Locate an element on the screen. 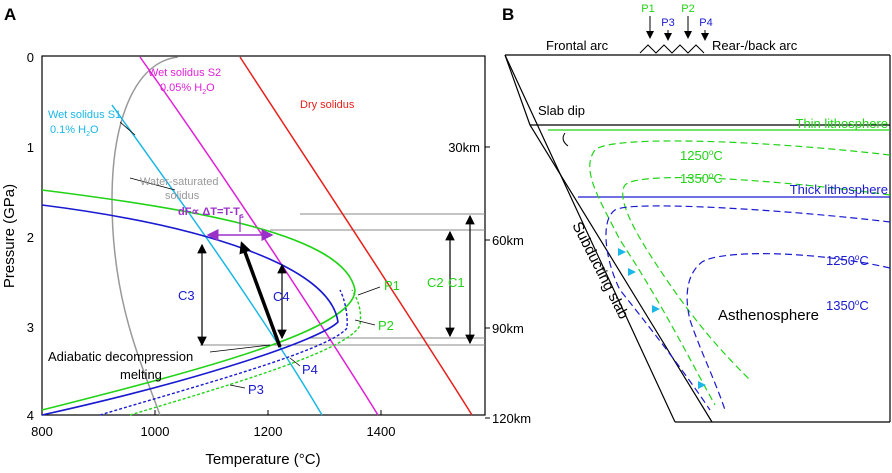 This screenshot has width=892, height=473. profile: P2 is located at coordinates (687, 9).